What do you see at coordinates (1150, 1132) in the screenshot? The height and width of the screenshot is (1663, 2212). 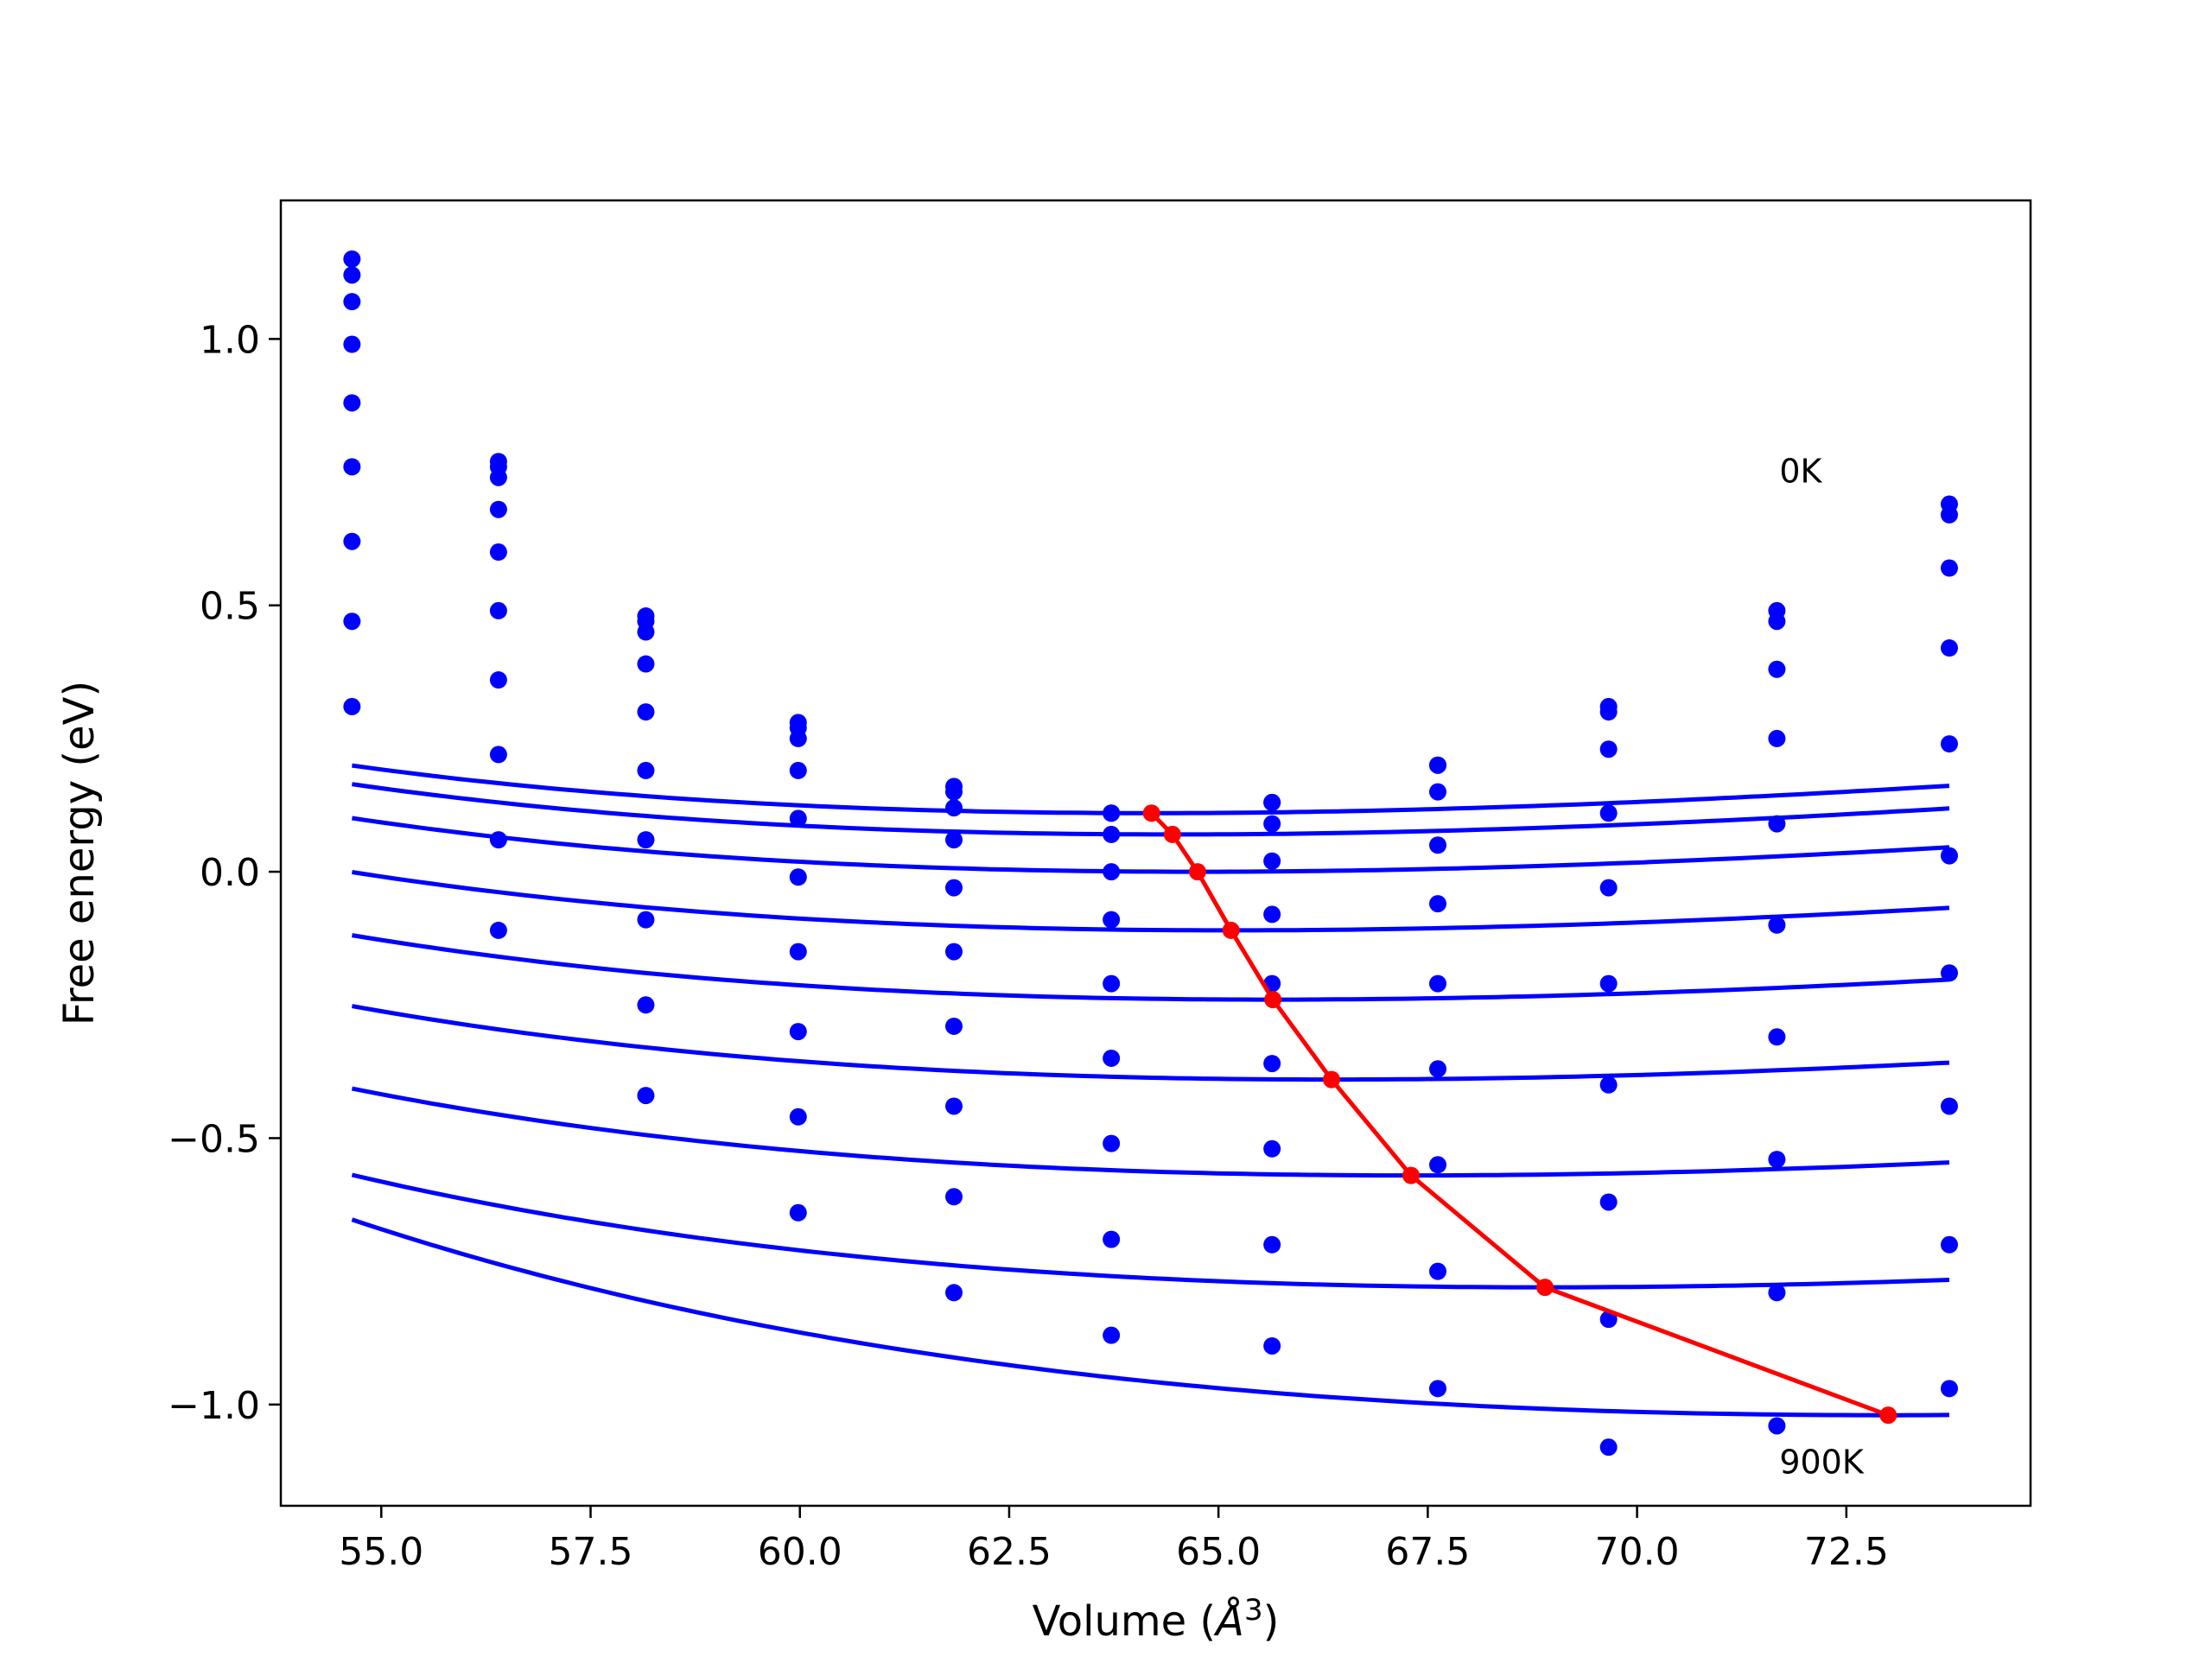 I see `fit-curve-600k` at bounding box center [1150, 1132].